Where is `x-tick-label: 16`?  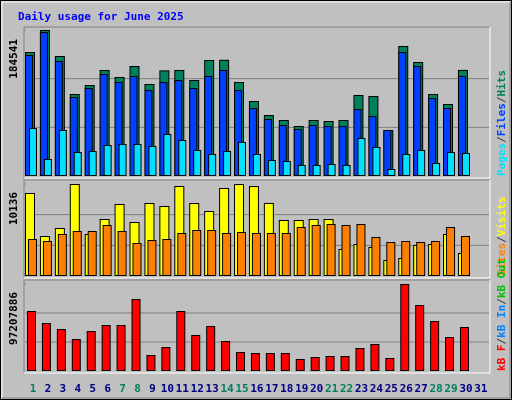
x-tick-label: 16 is located at coordinates (257, 388).